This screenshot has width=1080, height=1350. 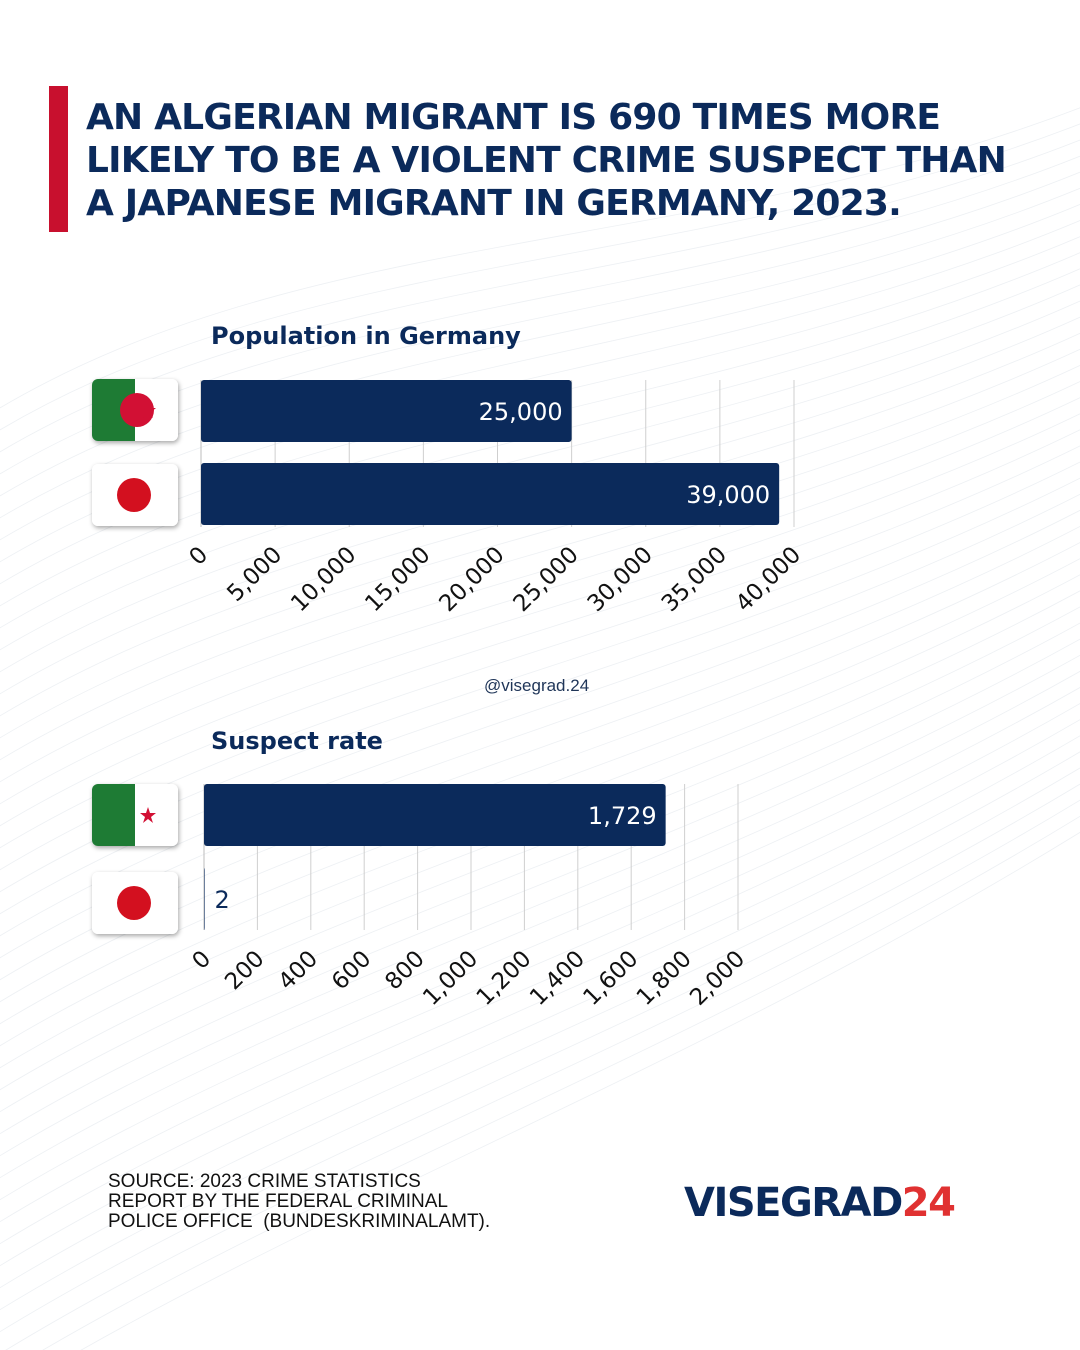 What do you see at coordinates (521, 412) in the screenshot?
I see `value-label: 25,000` at bounding box center [521, 412].